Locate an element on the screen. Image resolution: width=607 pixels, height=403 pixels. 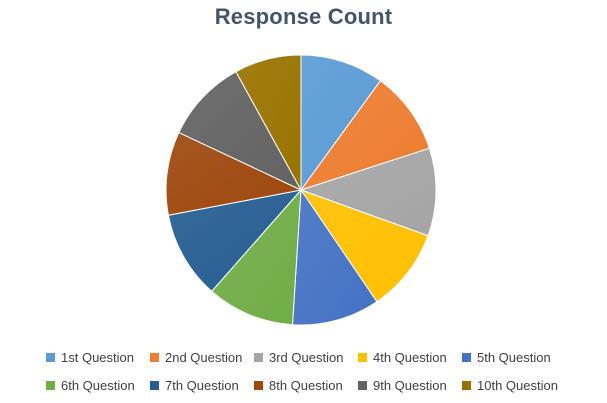
legend-item: 6th Question is located at coordinates (90, 385).